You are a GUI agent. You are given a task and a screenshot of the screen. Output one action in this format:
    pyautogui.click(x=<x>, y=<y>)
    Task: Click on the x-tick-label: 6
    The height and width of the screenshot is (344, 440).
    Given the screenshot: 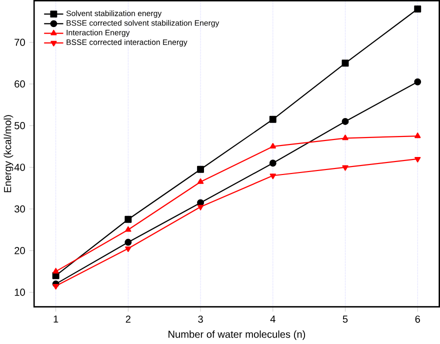 What is the action you would take?
    pyautogui.click(x=417, y=319)
    